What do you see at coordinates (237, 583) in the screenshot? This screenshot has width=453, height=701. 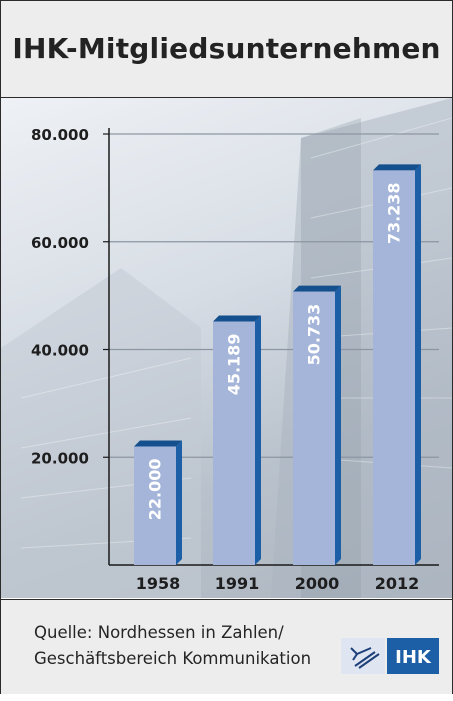 I see `x-tick-label: 1991` at bounding box center [237, 583].